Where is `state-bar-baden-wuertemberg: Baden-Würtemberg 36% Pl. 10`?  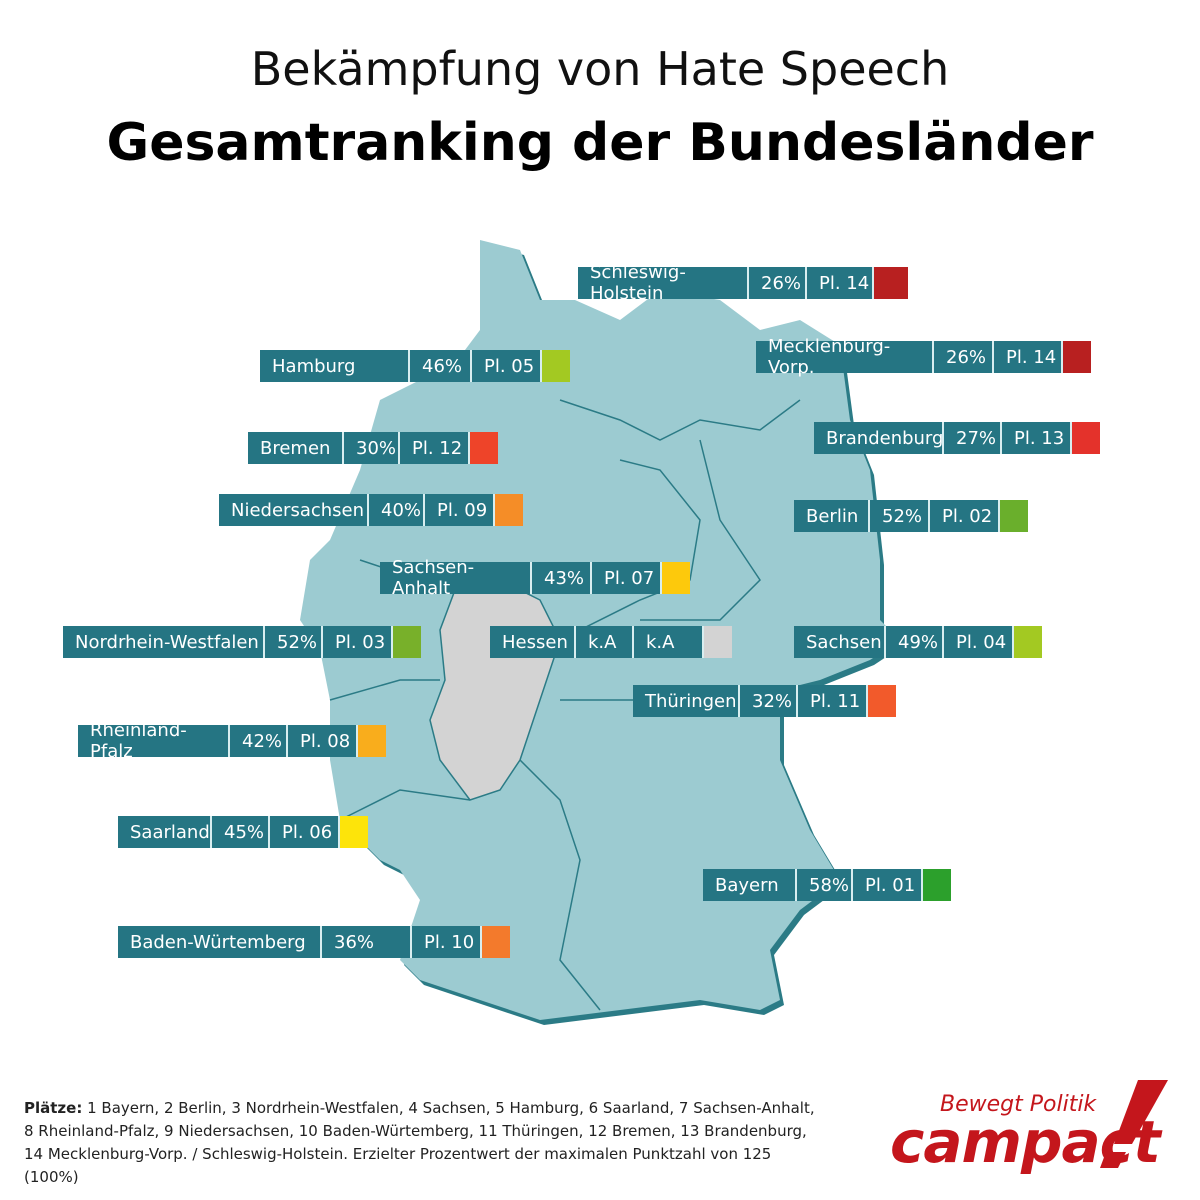 state-bar-baden-wuertemberg: Baden-Würtemberg 36% Pl. 10 is located at coordinates (314, 942).